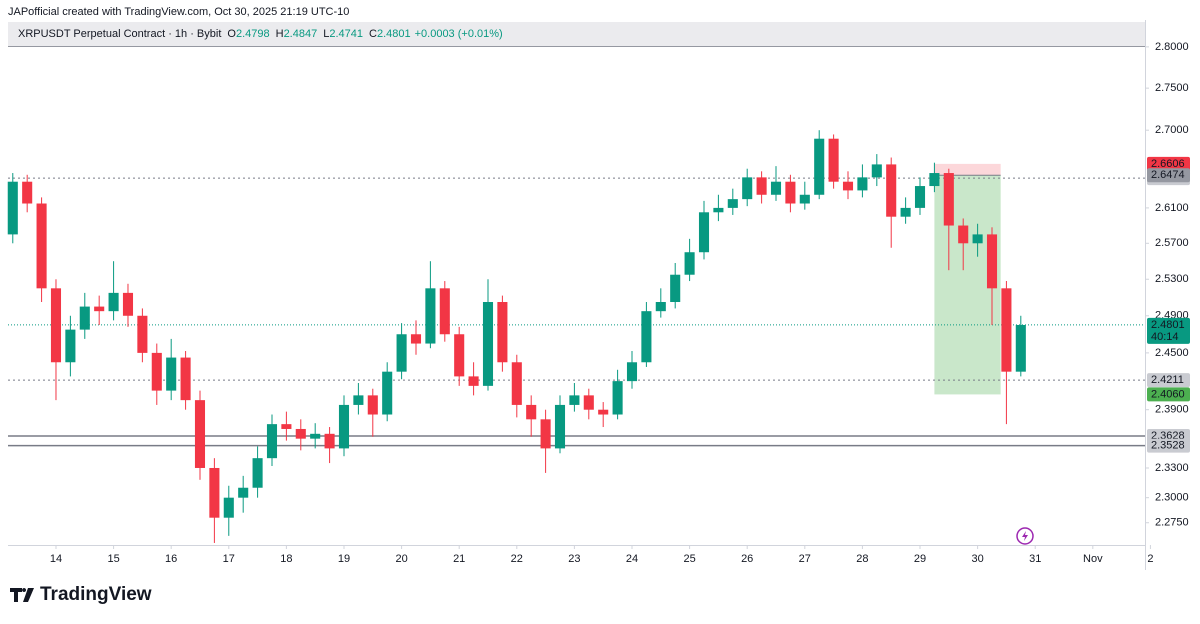 This screenshot has height=624, width=1200. What do you see at coordinates (1172, 410) in the screenshot?
I see `y-tick-label: 2.3900` at bounding box center [1172, 410].